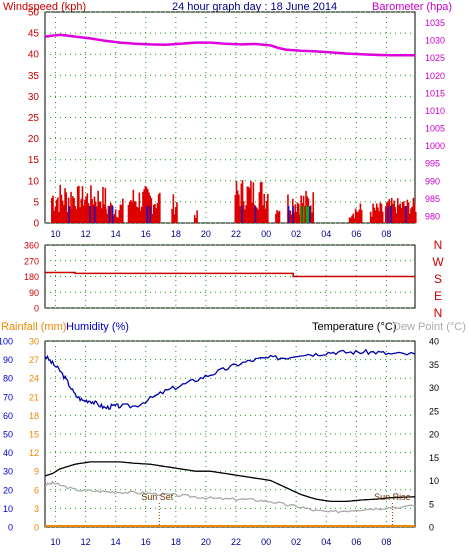 Image resolution: width=468 pixels, height=555 pixels. Describe the element at coordinates (116, 542) in the screenshot. I see `temp-x-tick-label: 14` at that location.